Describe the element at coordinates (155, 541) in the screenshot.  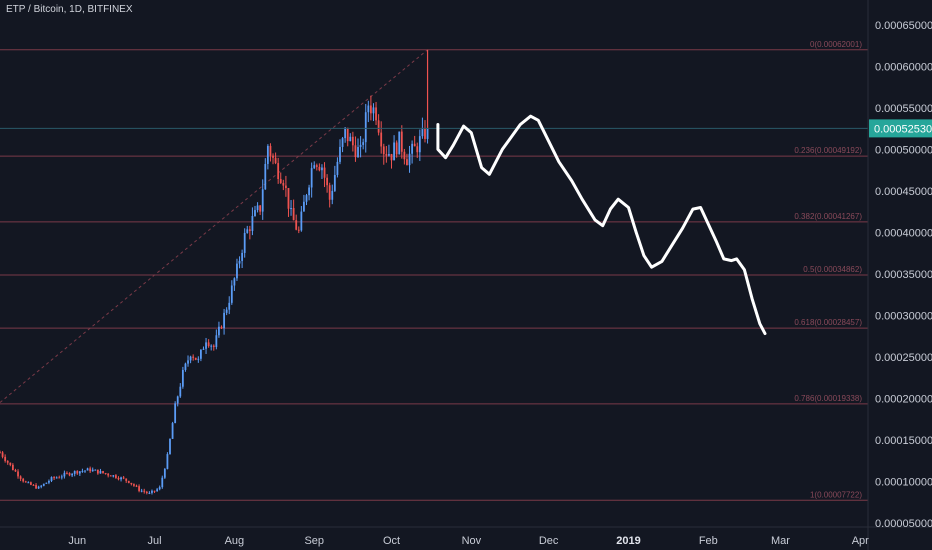
I see `time-tick-label: Jul` at that location.